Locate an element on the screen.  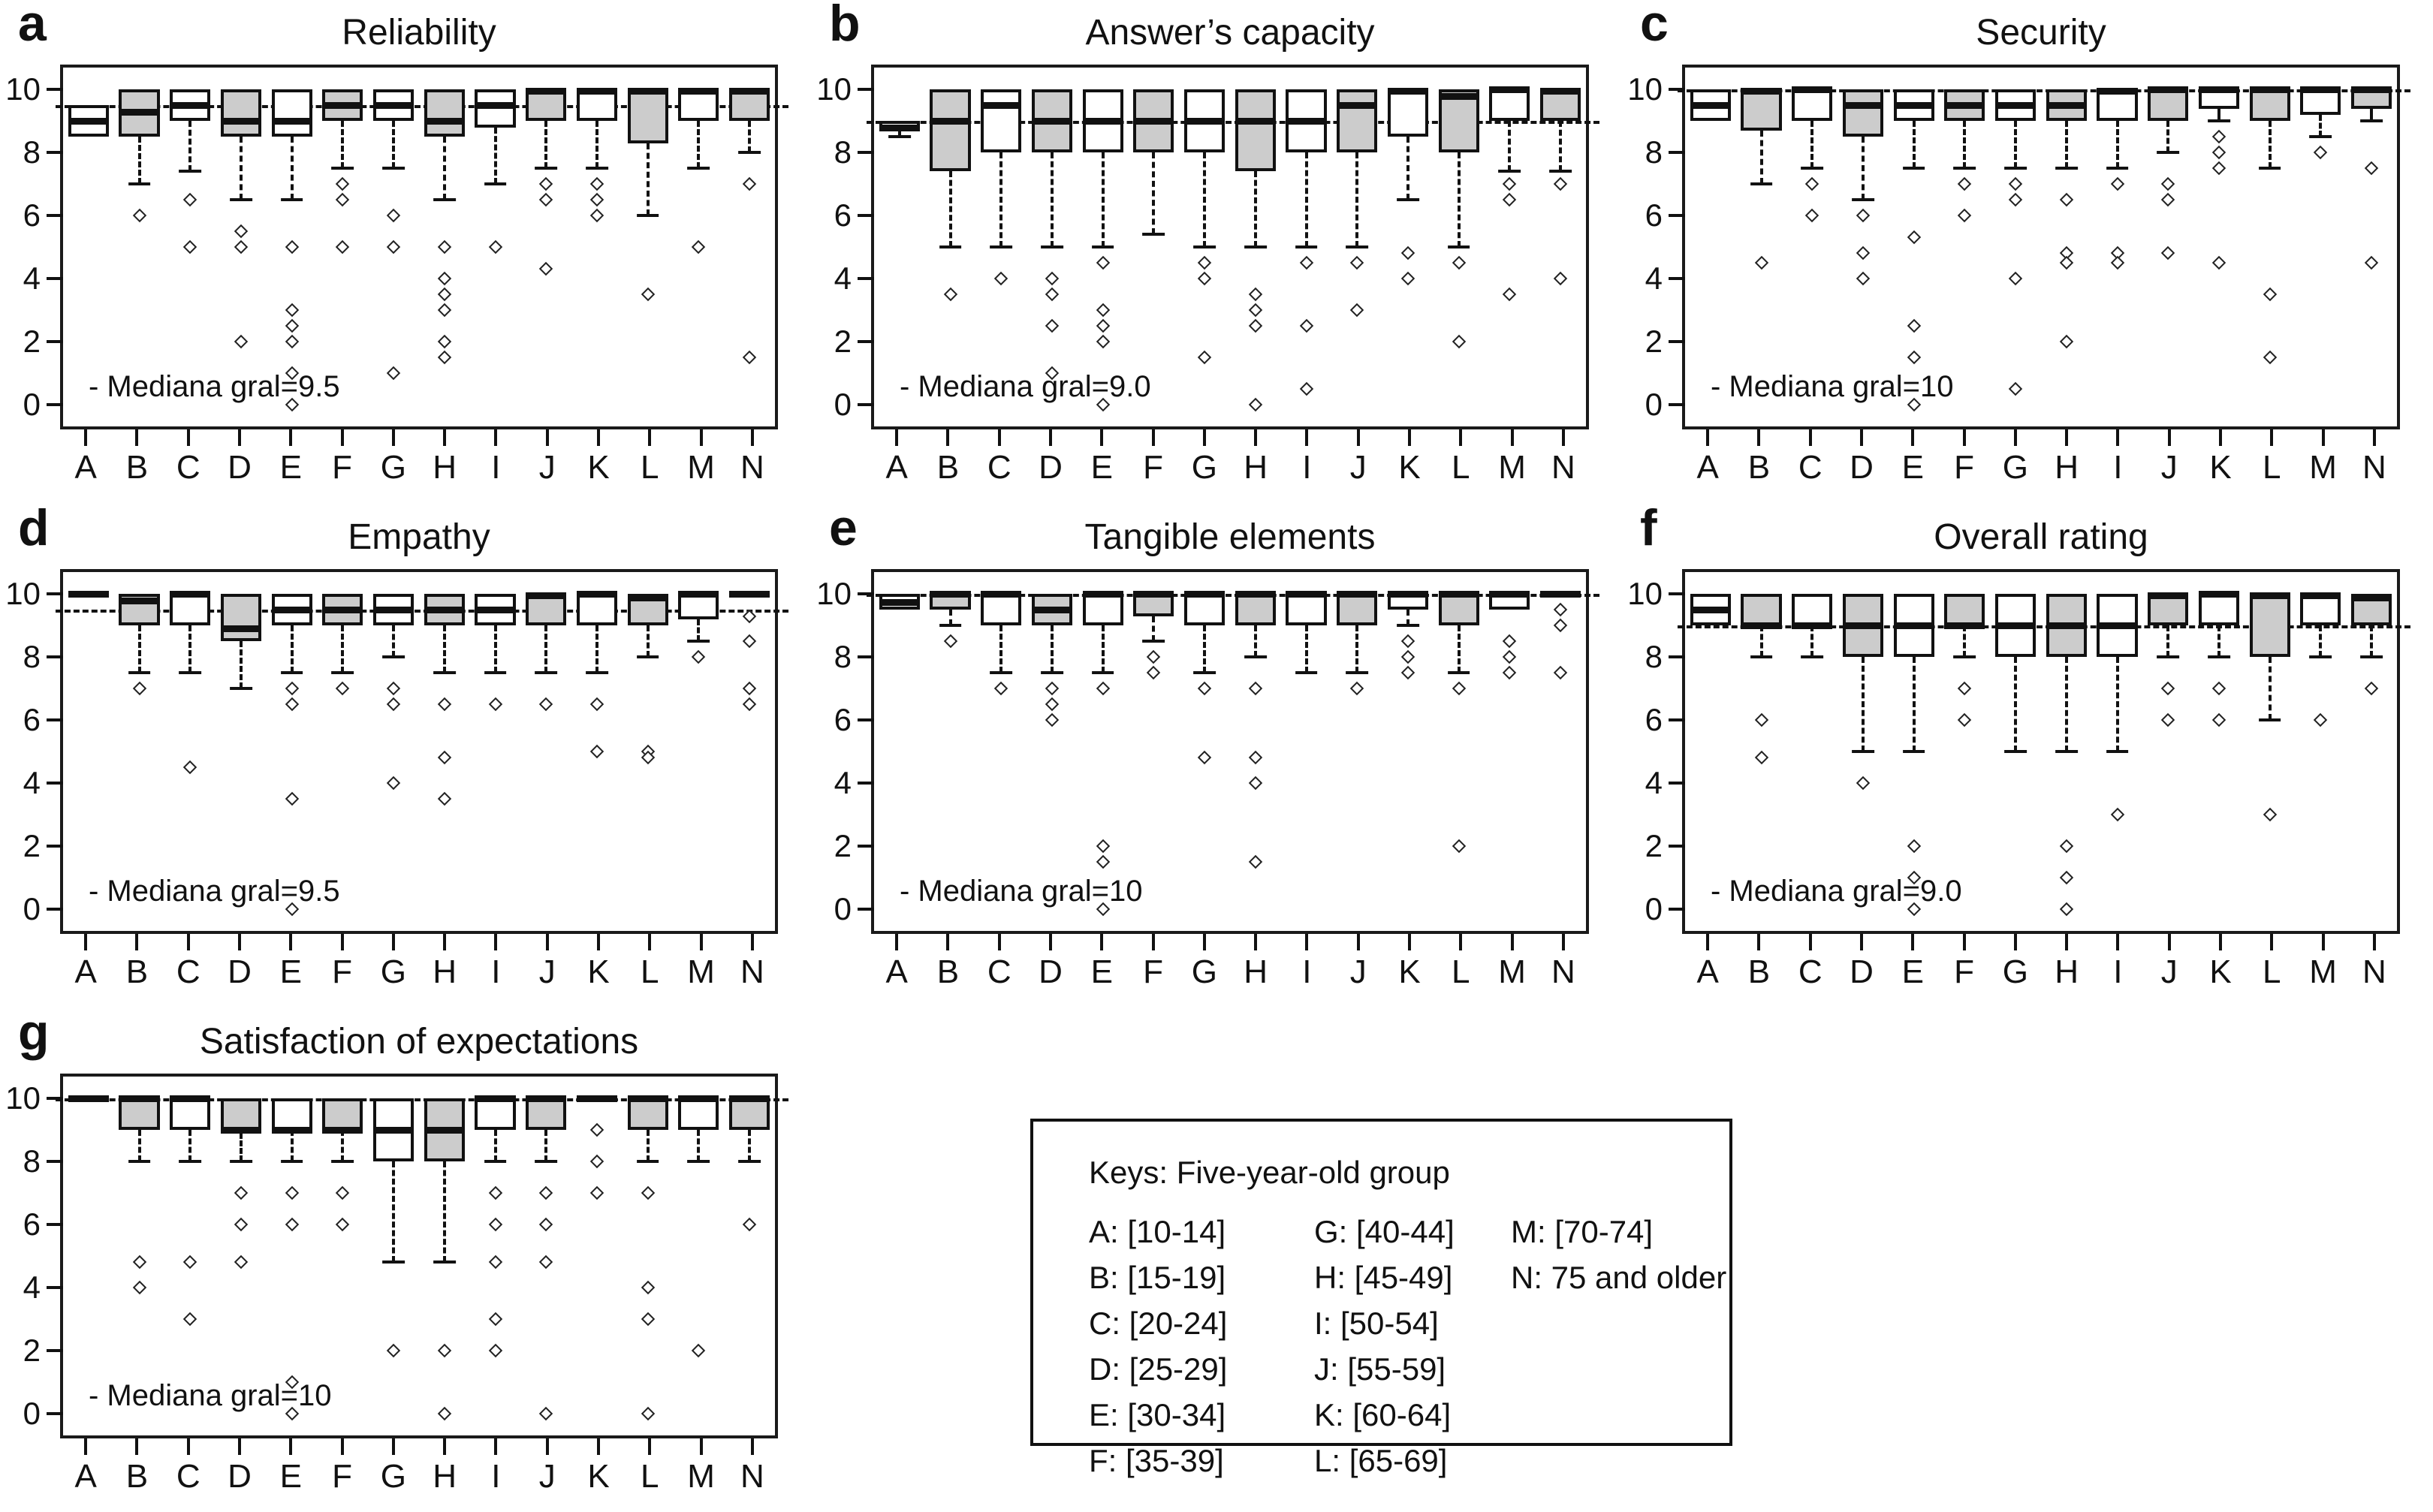
panel-header: d Empathy is located at coordinates (405, 534).